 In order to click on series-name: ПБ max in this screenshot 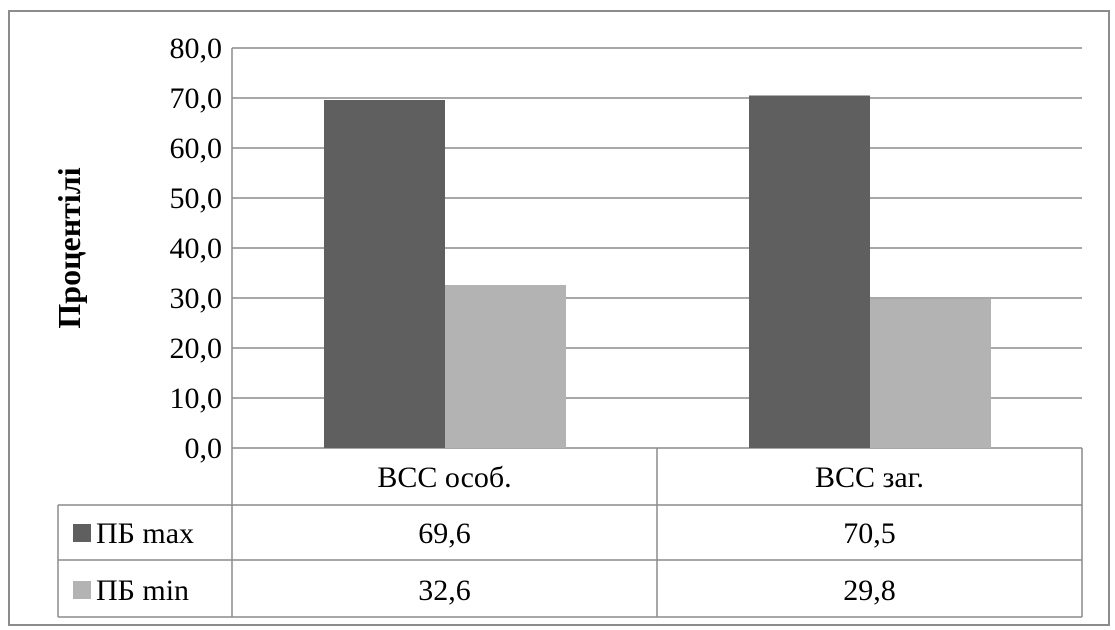, I will do `click(145, 533)`.